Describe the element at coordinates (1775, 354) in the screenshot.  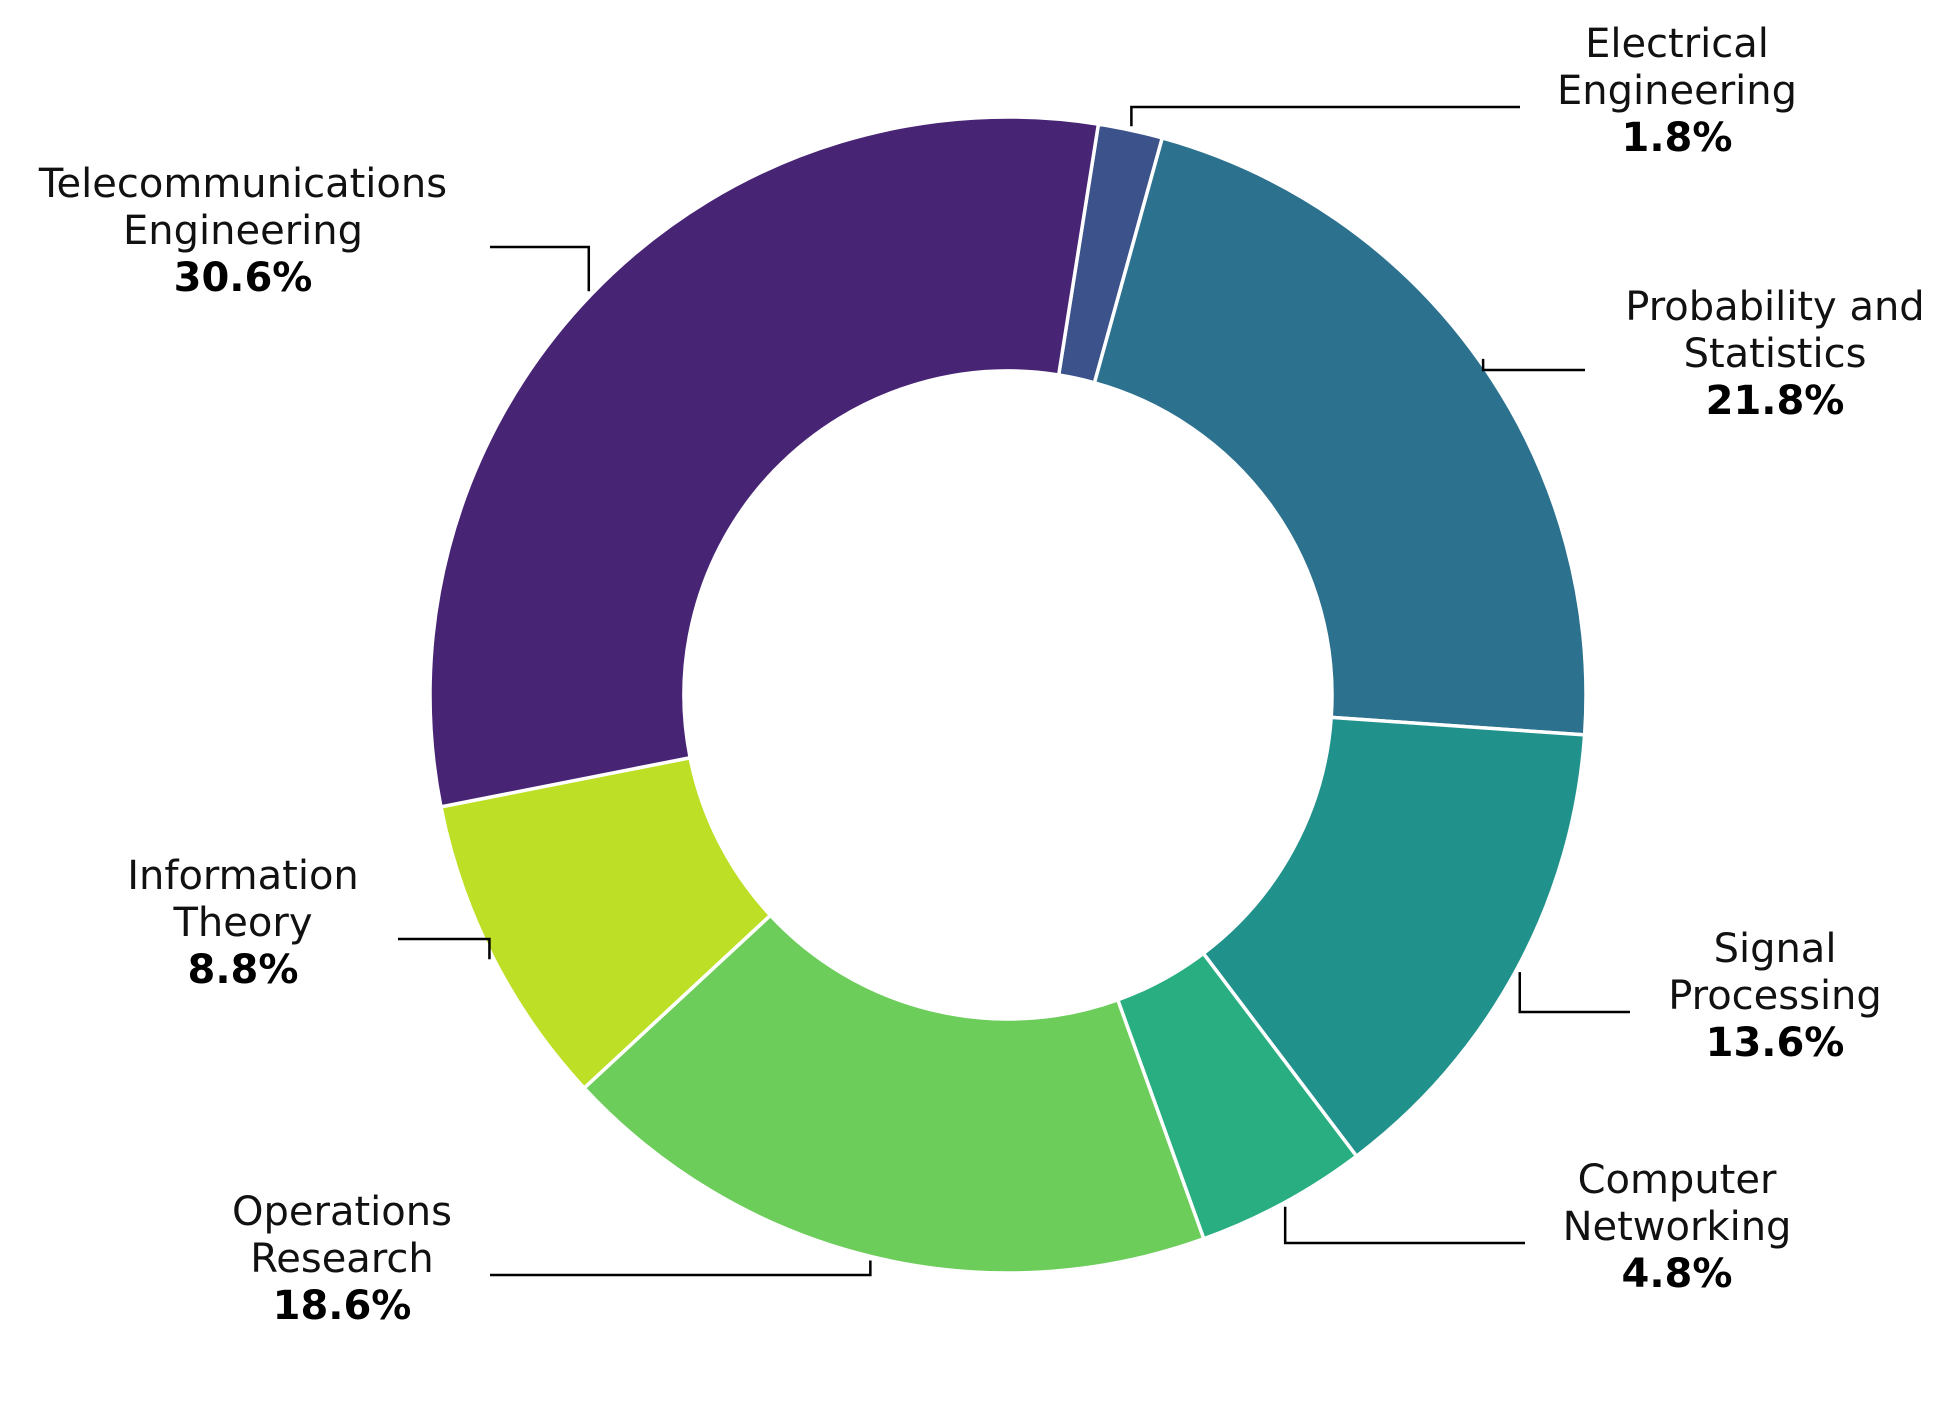
I see `slice-label-1-line-1: Statistics` at that location.